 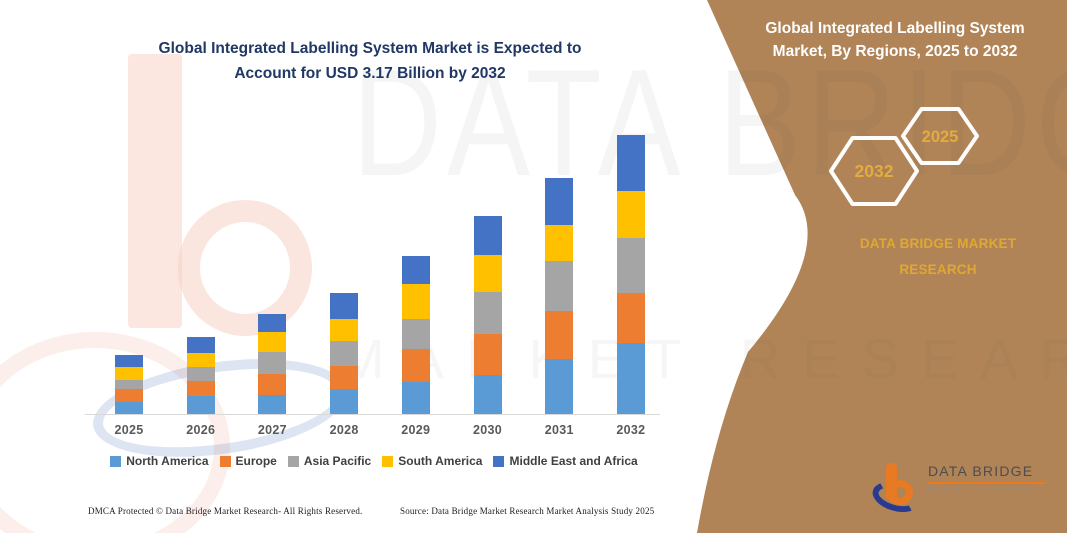 What do you see at coordinates (200, 405) in the screenshot?
I see `bar-segment-2026-north-america` at bounding box center [200, 405].